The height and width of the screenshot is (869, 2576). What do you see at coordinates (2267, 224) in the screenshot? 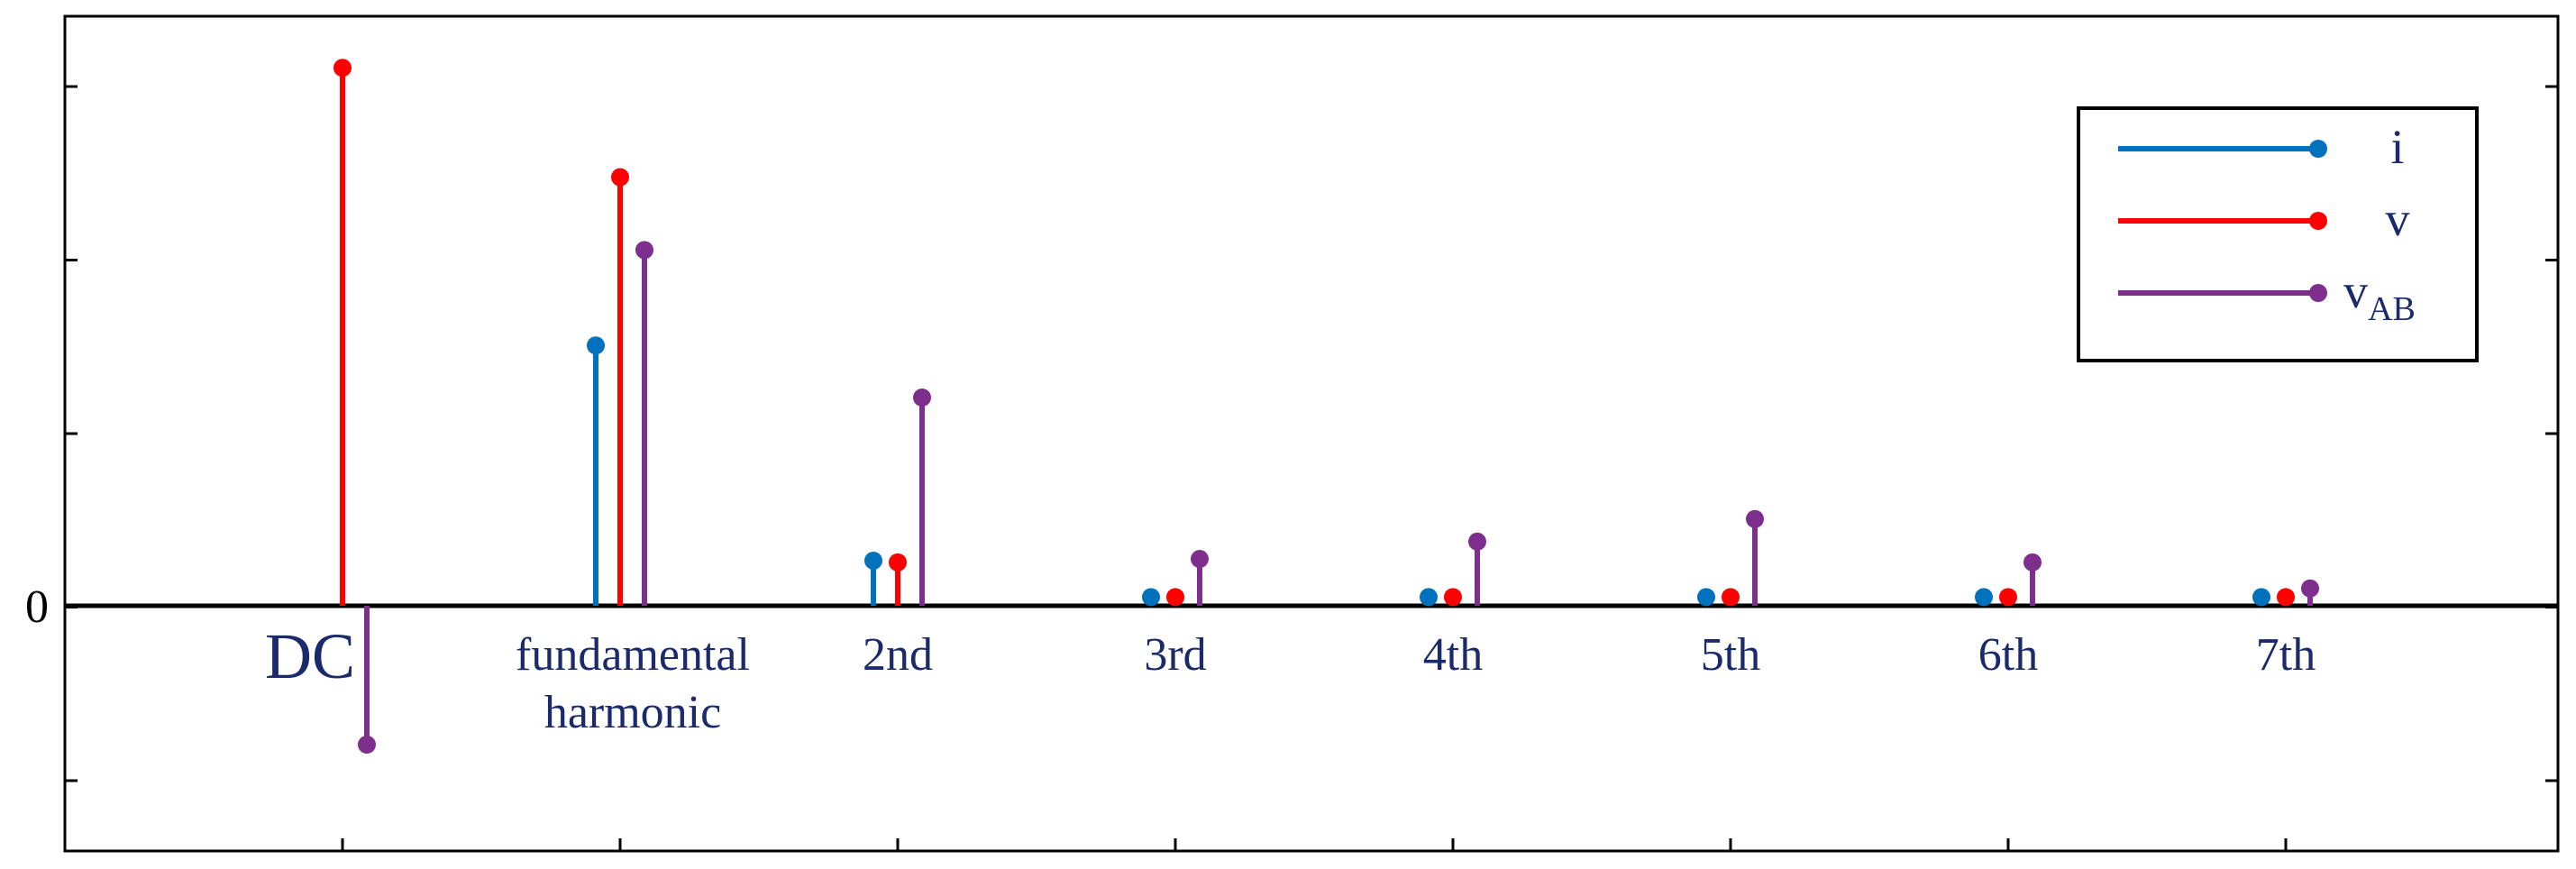
I see `legend-items: iv vAB` at bounding box center [2267, 224].